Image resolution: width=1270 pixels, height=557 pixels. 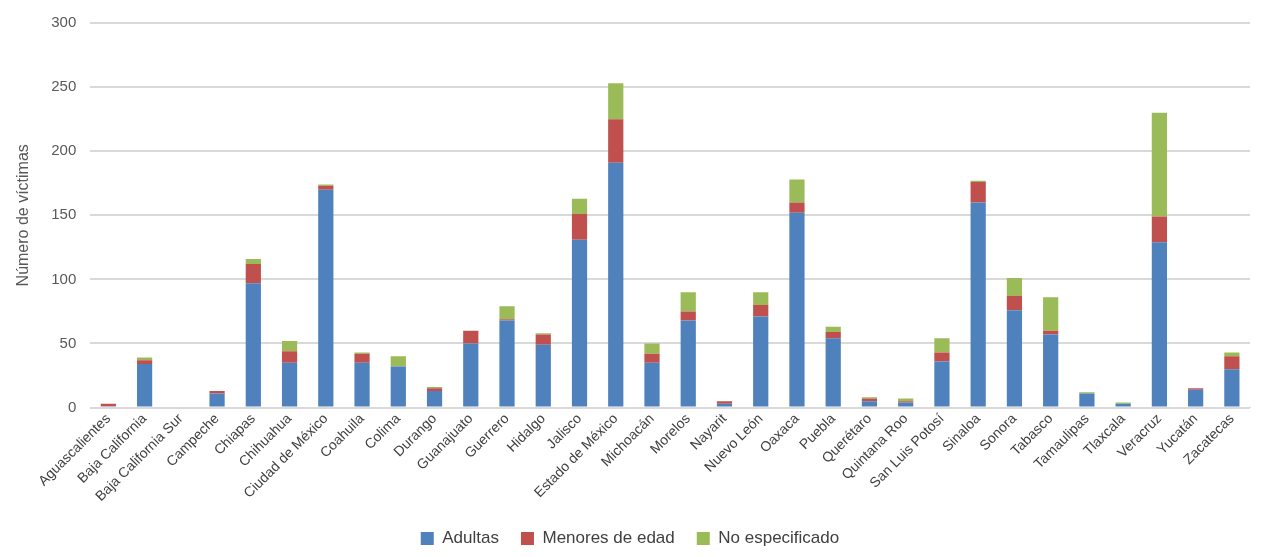 What do you see at coordinates (64, 22) in the screenshot?
I see `y-tick-label: 300` at bounding box center [64, 22].